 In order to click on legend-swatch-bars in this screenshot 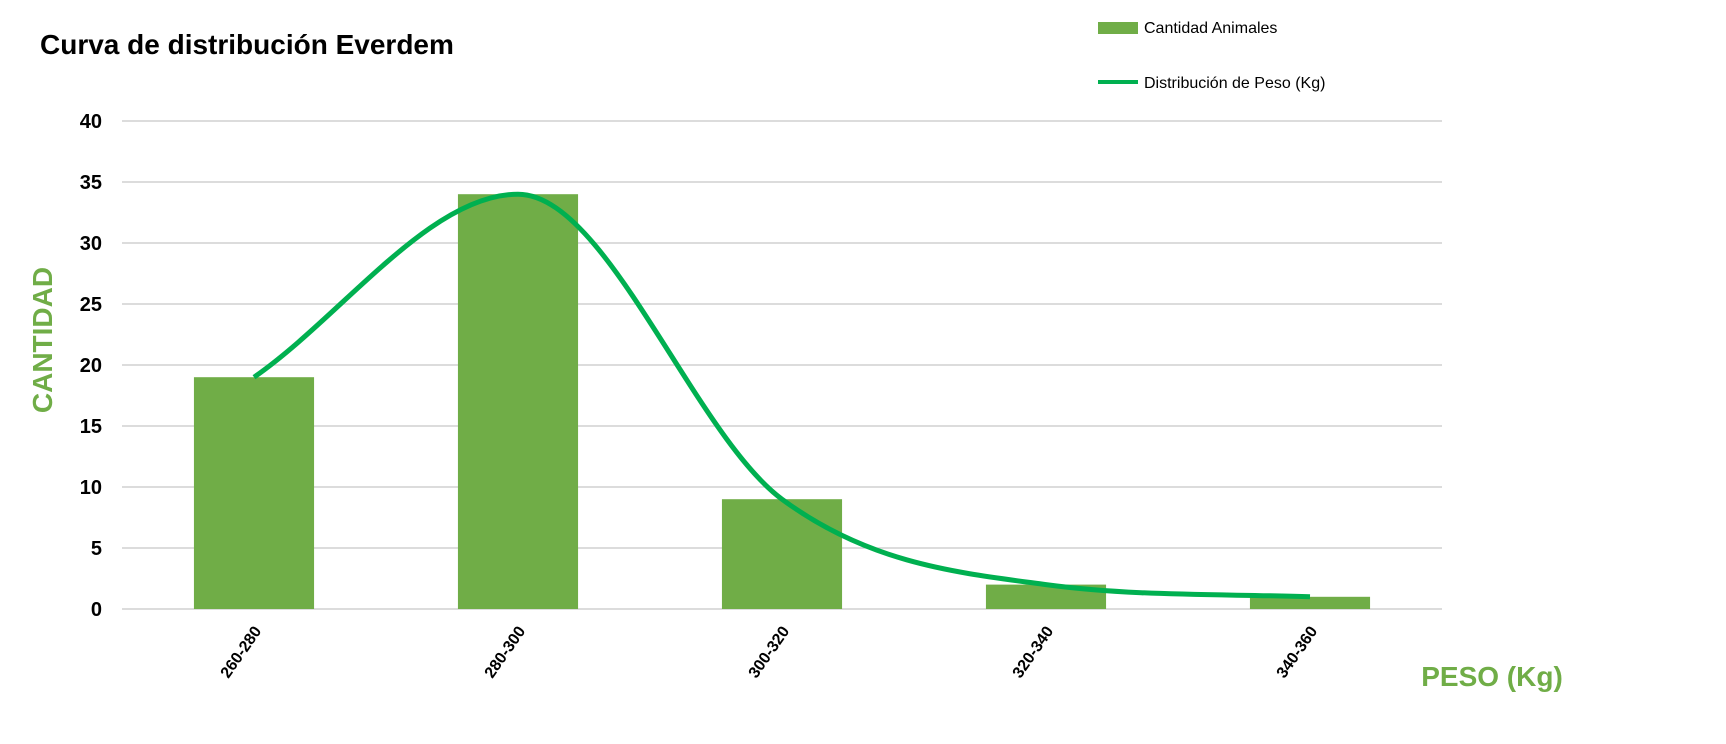, I will do `click(1118, 28)`.